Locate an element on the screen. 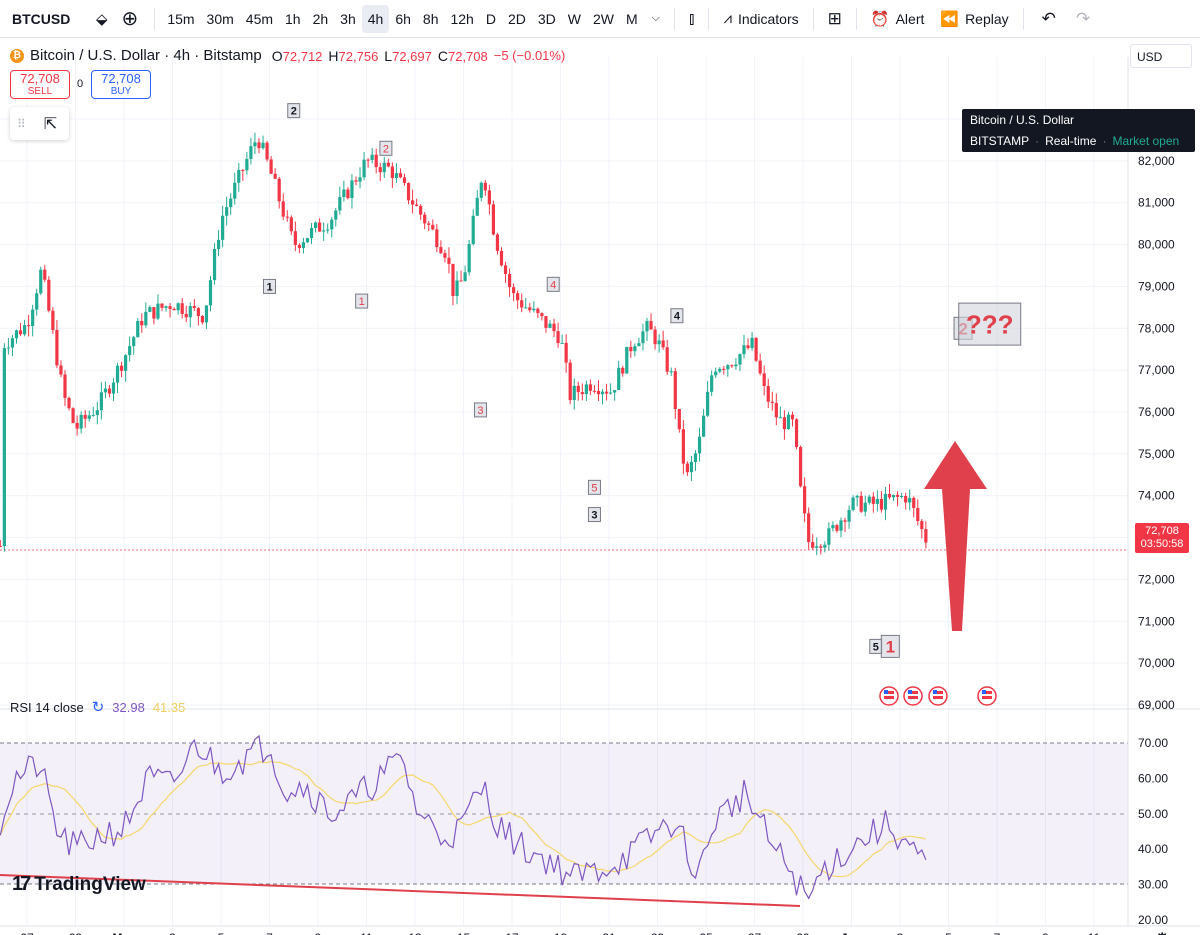 The height and width of the screenshot is (935, 1200). rsi-value: 32.98 is located at coordinates (128, 707).